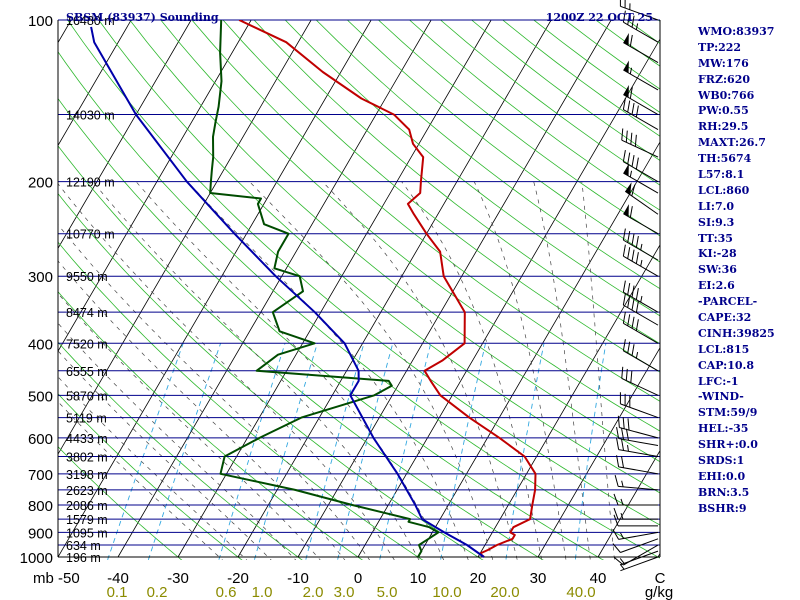 This screenshot has width=800, height=600. Describe the element at coordinates (90, 116) in the screenshot. I see `height-label: 14030 m` at that location.